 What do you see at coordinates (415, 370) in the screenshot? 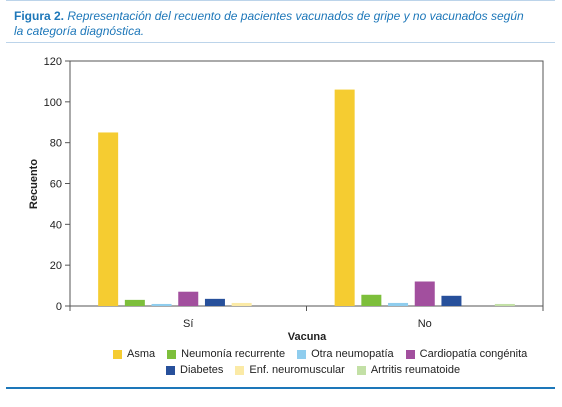
I see `legend-label: Artritis reumatoide` at bounding box center [415, 370].